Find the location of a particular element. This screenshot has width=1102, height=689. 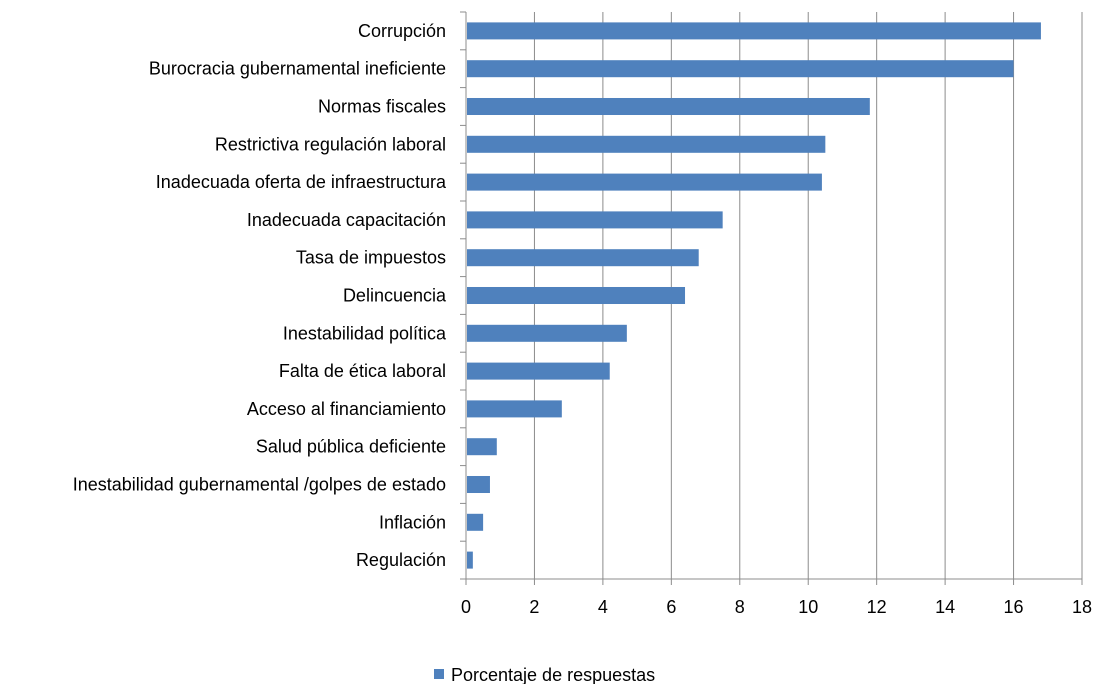

legend-swatch is located at coordinates (439, 674).